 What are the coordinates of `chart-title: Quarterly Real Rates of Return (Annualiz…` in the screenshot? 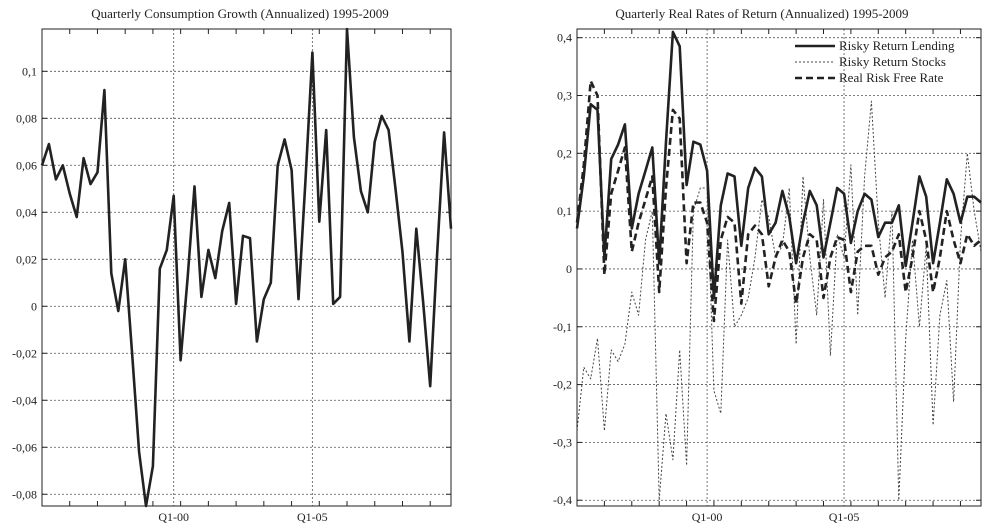 It's located at (761, 13).